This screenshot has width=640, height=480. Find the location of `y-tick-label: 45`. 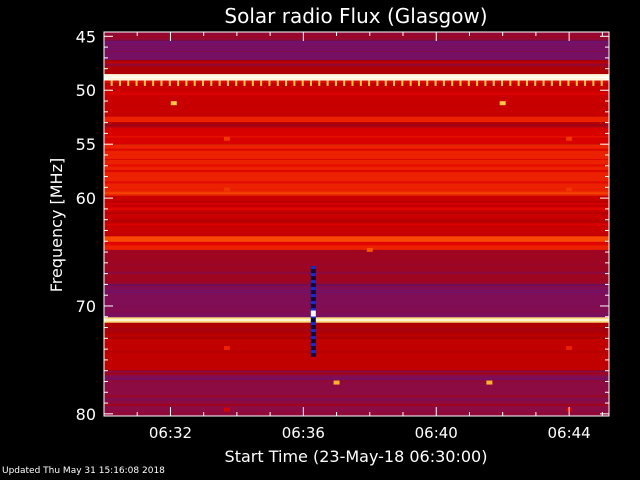

y-tick-label: 45 is located at coordinates (86, 36).